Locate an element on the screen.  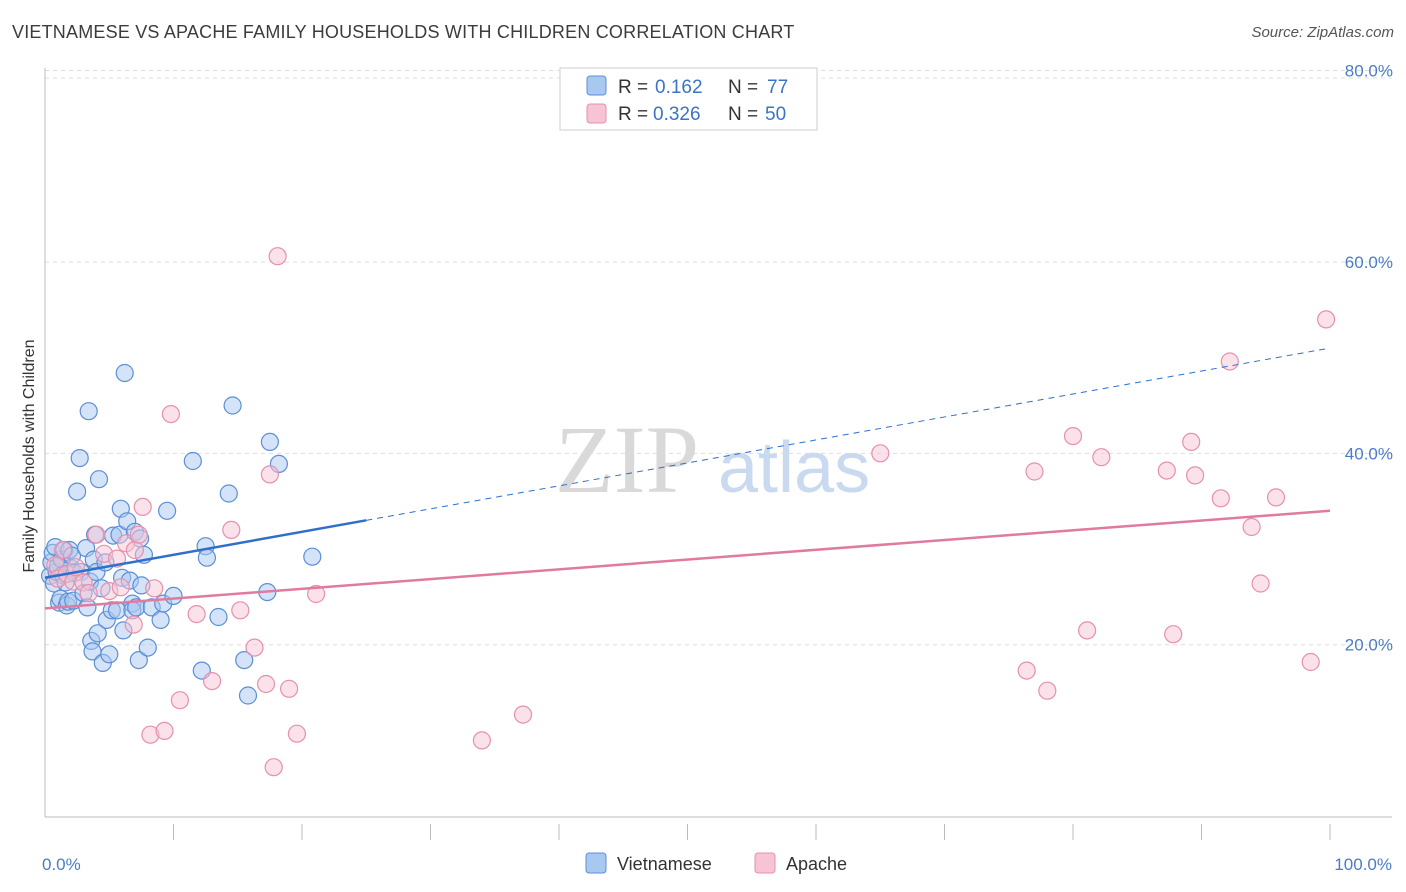
bottom-legend-label-vietnamese: Vietnamese is located at coordinates (664, 864).